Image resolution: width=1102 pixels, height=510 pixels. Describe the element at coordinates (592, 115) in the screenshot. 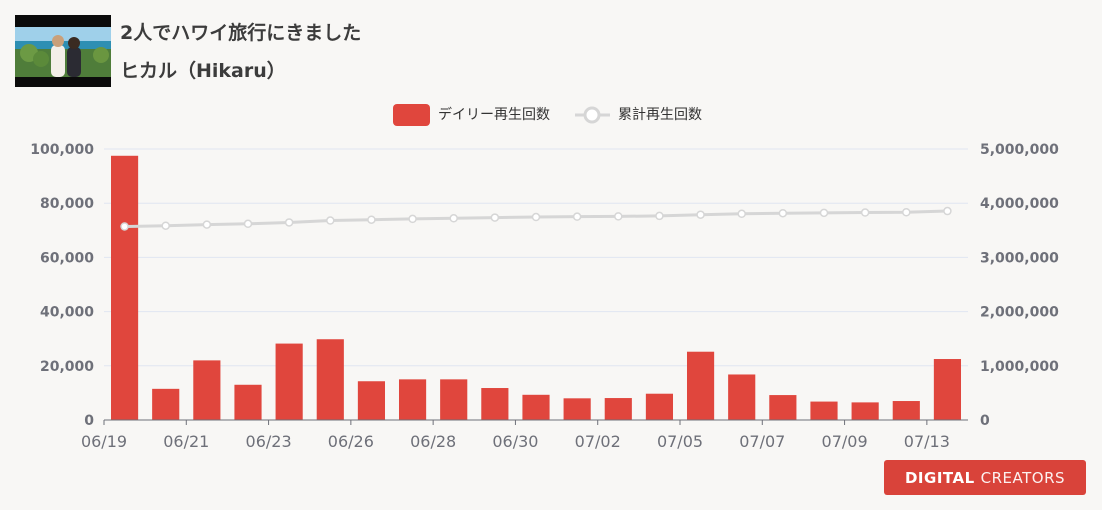

I see `legend-line-marker` at that location.